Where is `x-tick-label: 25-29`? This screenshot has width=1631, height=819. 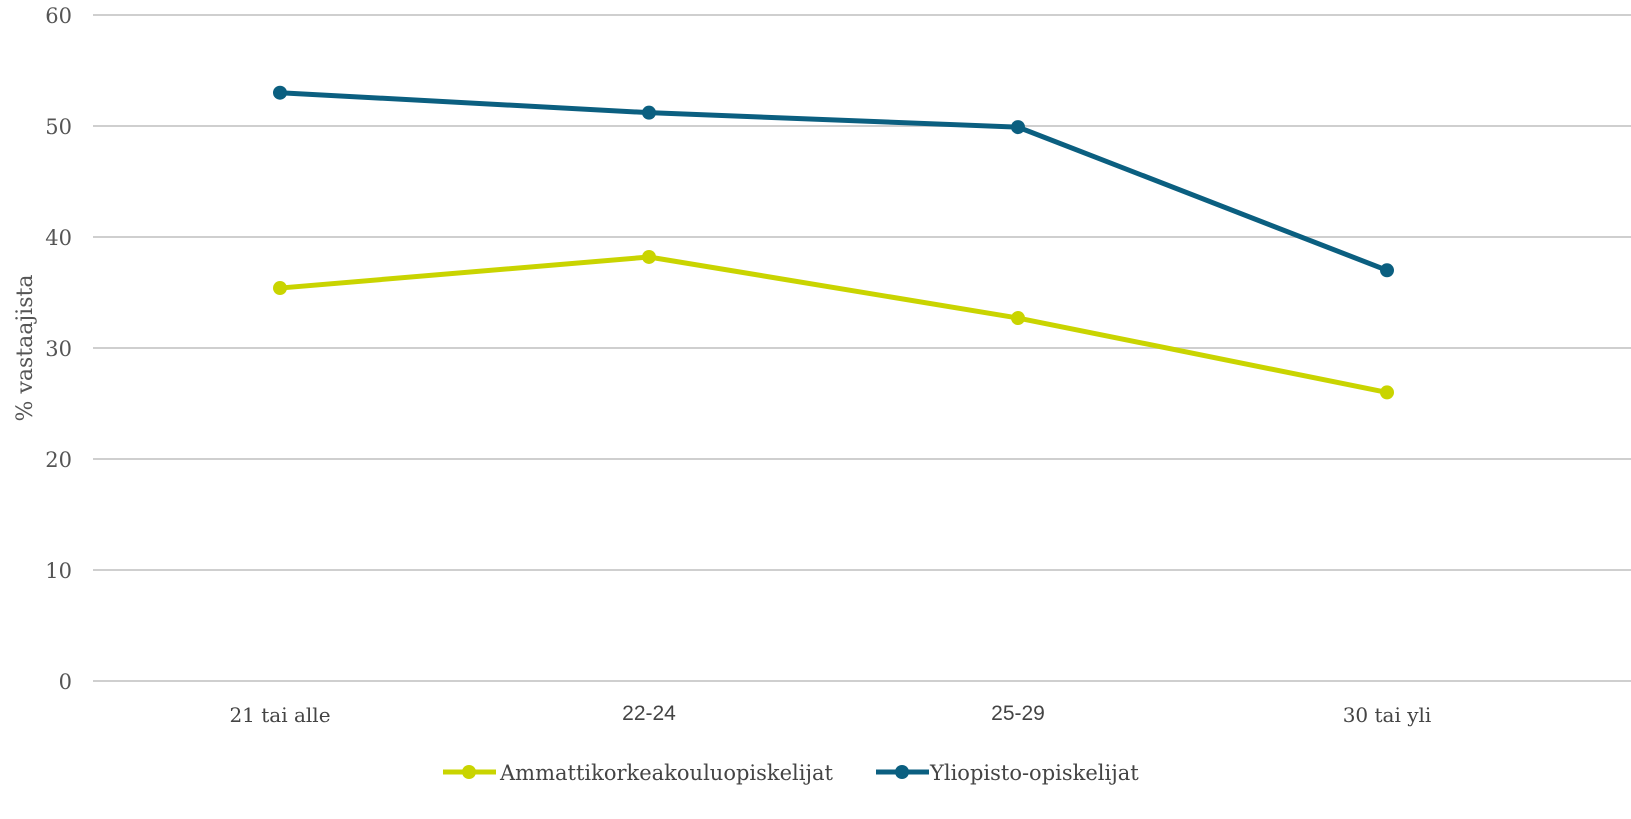 x-tick-label: 25-29 is located at coordinates (1018, 713).